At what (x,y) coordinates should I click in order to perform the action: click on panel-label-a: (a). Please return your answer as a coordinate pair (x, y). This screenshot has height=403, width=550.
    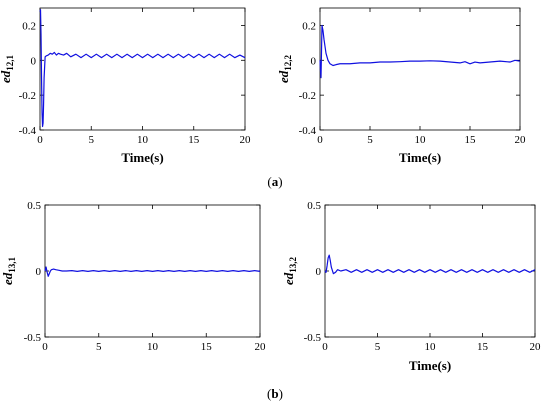
    Looking at the image, I should click on (274, 181).